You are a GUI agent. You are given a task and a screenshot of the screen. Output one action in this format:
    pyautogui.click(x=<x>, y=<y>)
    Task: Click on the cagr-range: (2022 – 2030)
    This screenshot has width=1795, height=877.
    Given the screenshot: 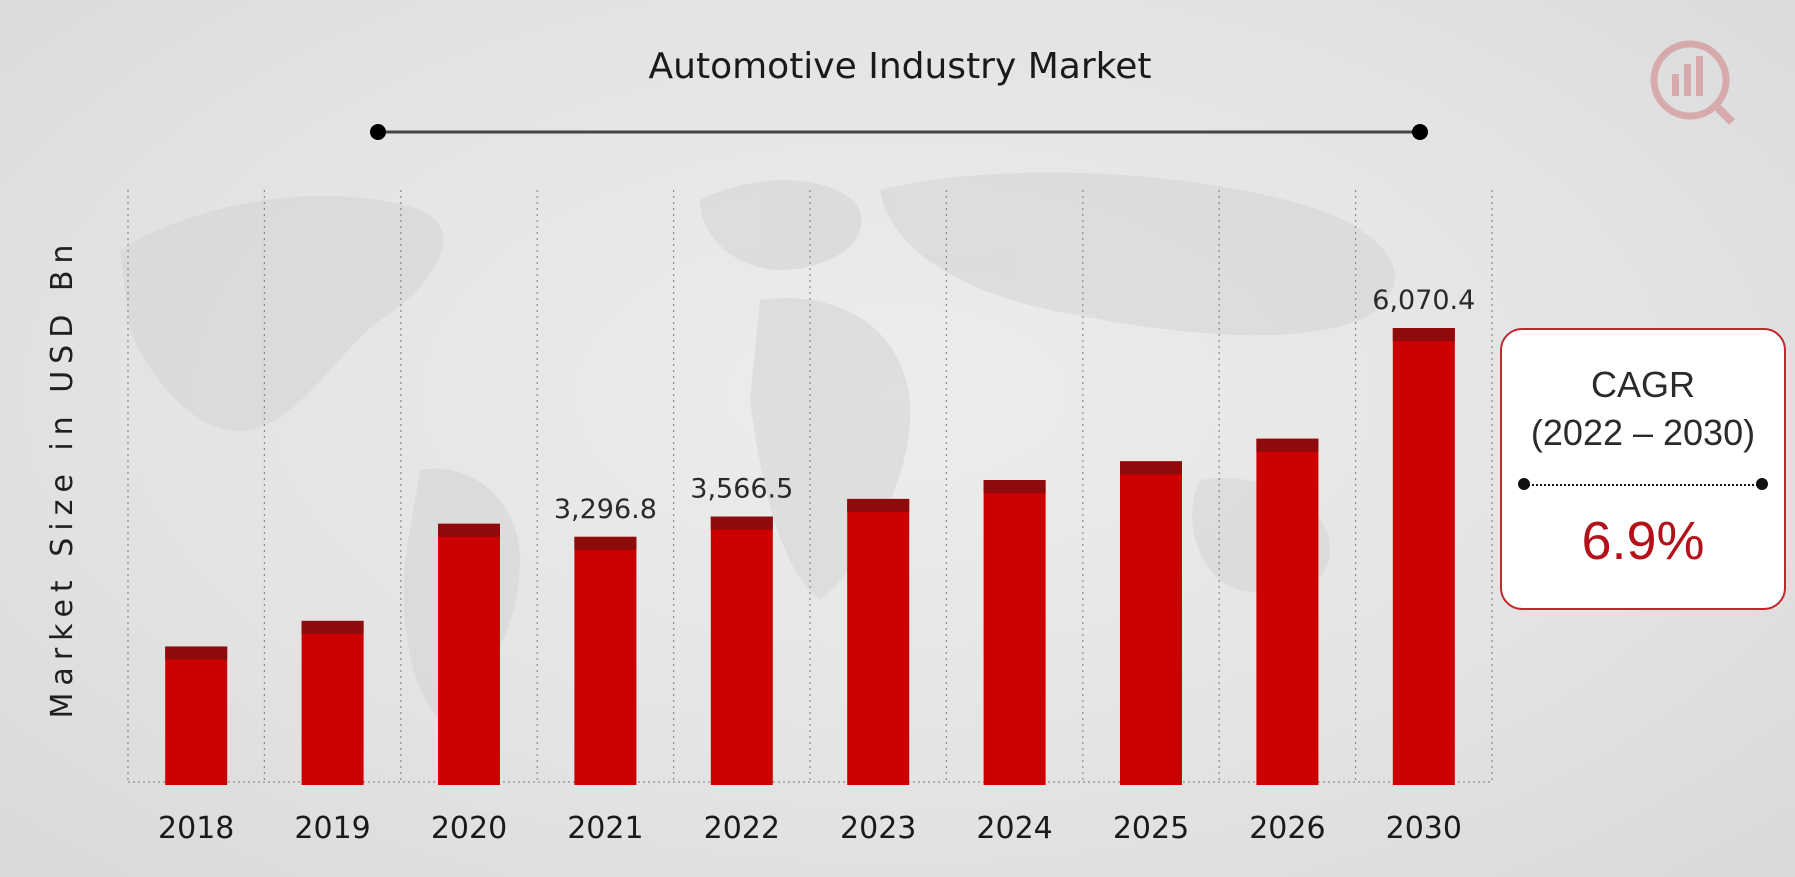 What is the action you would take?
    pyautogui.click(x=1643, y=432)
    